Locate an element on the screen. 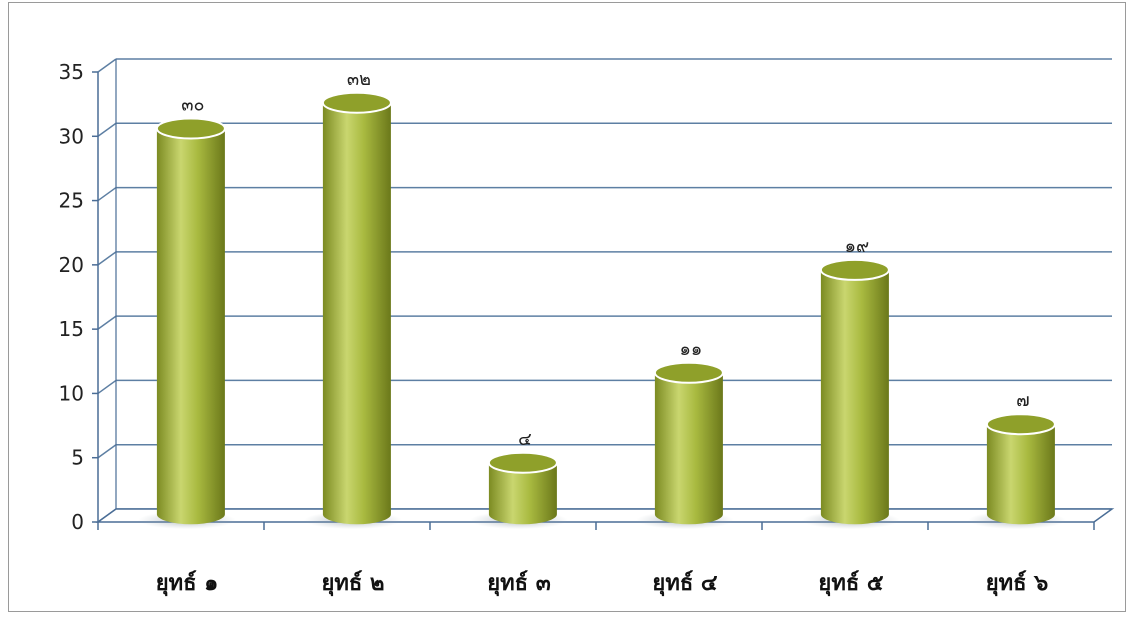 The height and width of the screenshot is (620, 1134). data-label: ๔ is located at coordinates (525, 439).